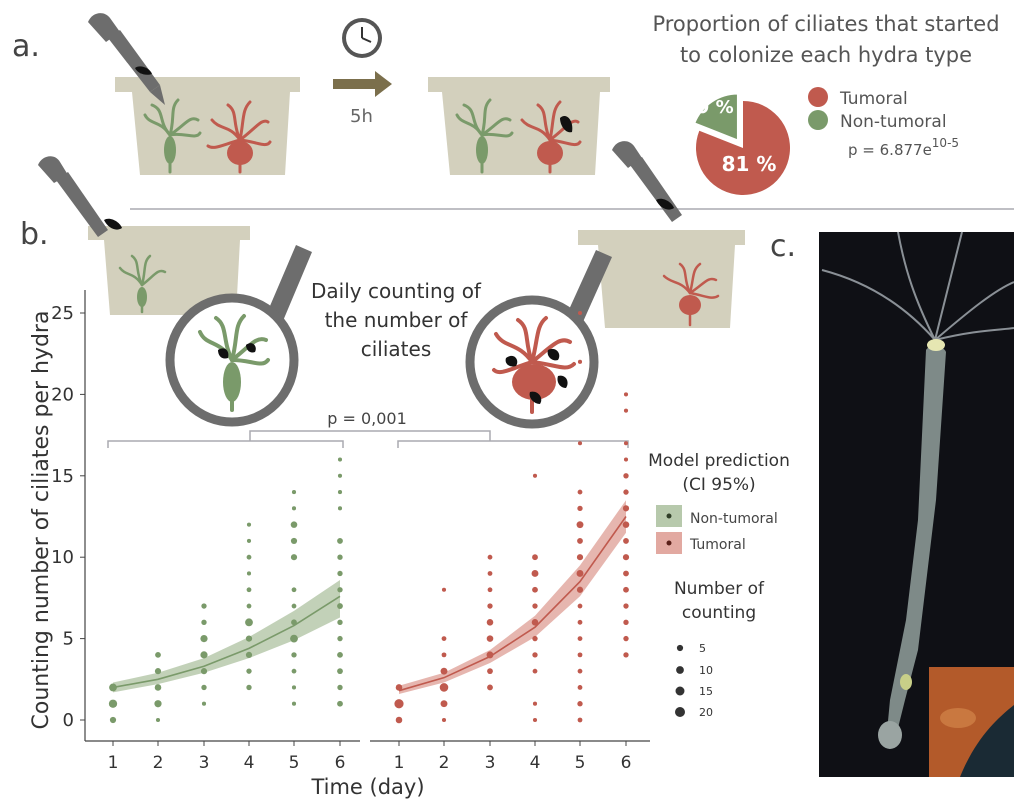  I want to click on x-tick-label-nontumoral: 1, so click(113, 763).